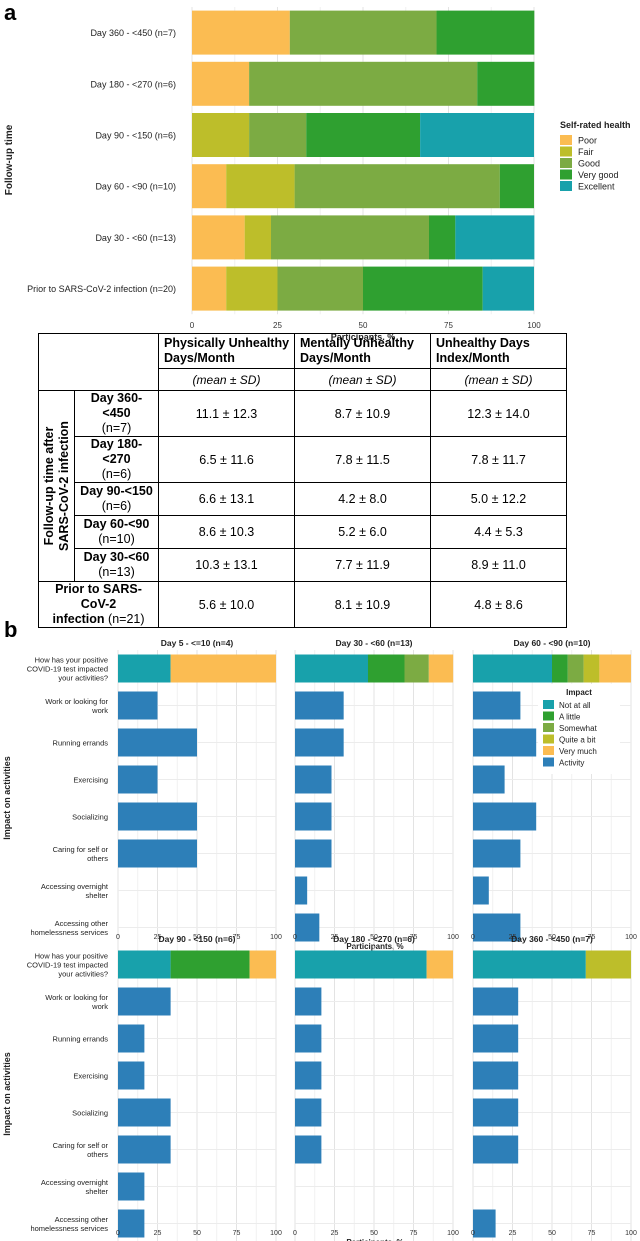 Image resolution: width=640 pixels, height=1241 pixels. I want to click on facet-title: Day 180 - <270 (n=6), so click(374, 939).